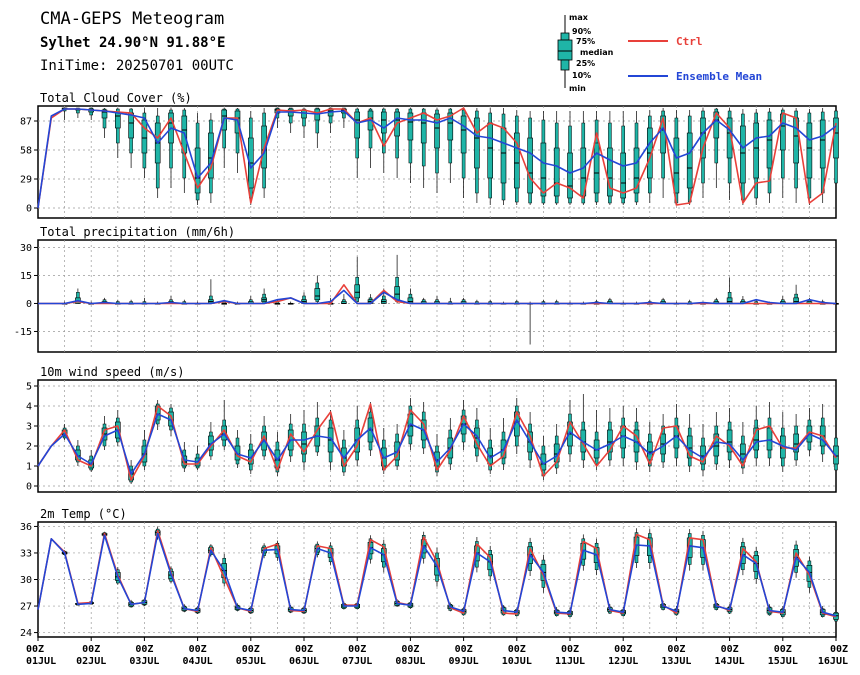 This screenshot has height=675, width=860. What do you see at coordinates (26, 553) in the screenshot?
I see `y-tick-label: 33` at bounding box center [26, 553].